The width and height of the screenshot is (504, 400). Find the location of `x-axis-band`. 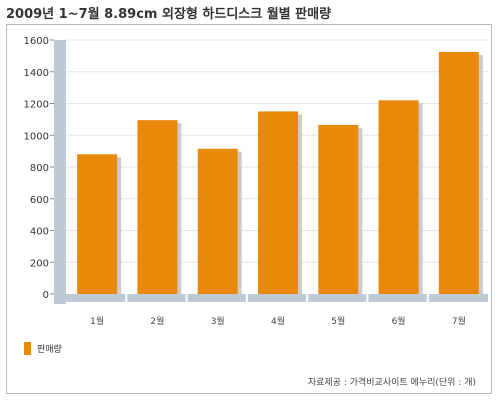

x-axis-band is located at coordinates (271, 298).